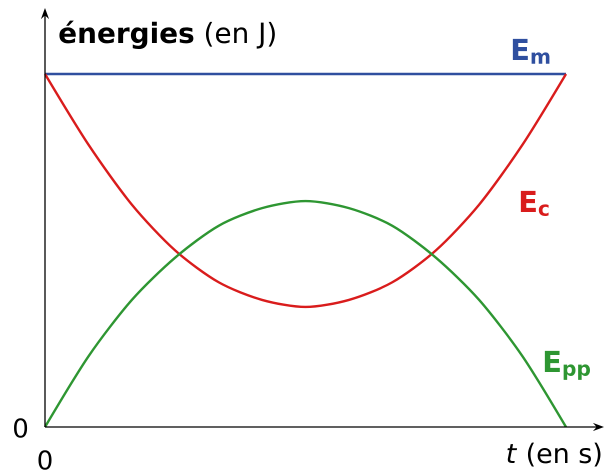 This screenshot has height=470, width=605. Describe the element at coordinates (553, 454) in the screenshot. I see `x-axis-title: t (en s)` at that location.